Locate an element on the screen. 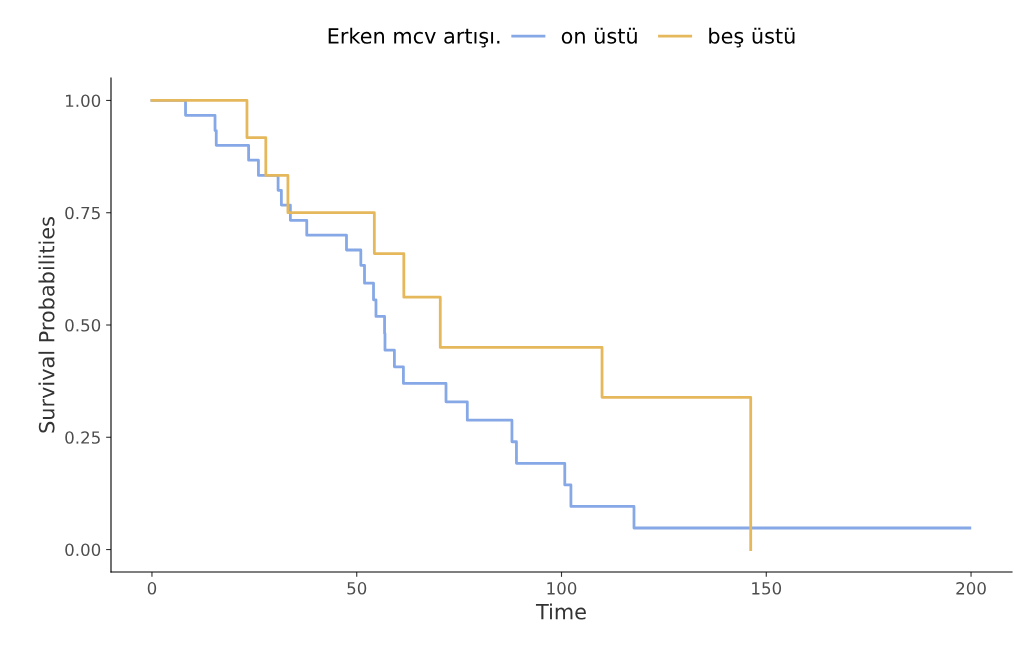 The width and height of the screenshot is (1015, 654). y-tick-label: 0.00 is located at coordinates (83, 550).